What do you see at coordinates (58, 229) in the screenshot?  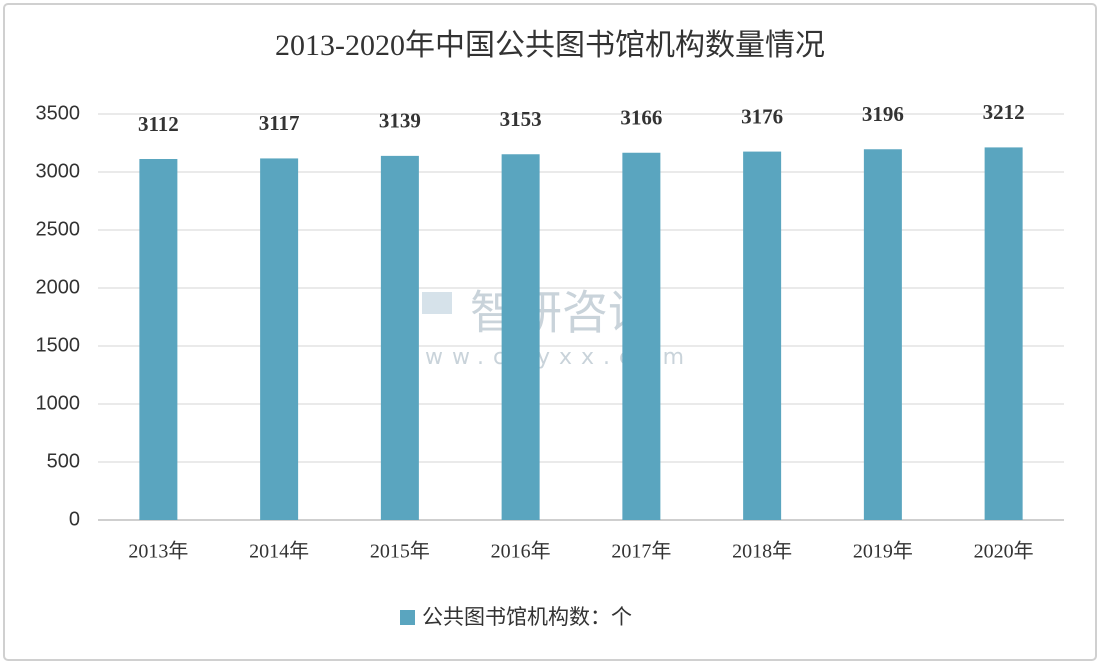 I see `y-tick-label: 2500` at bounding box center [58, 229].